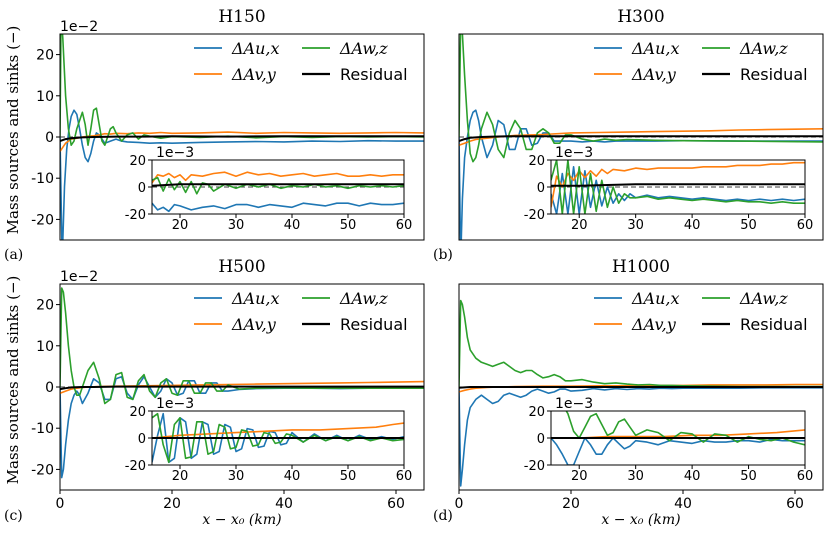 Image resolution: width=830 pixels, height=534 pixels. I want to click on y-tick-label: -10, so click(42, 429).